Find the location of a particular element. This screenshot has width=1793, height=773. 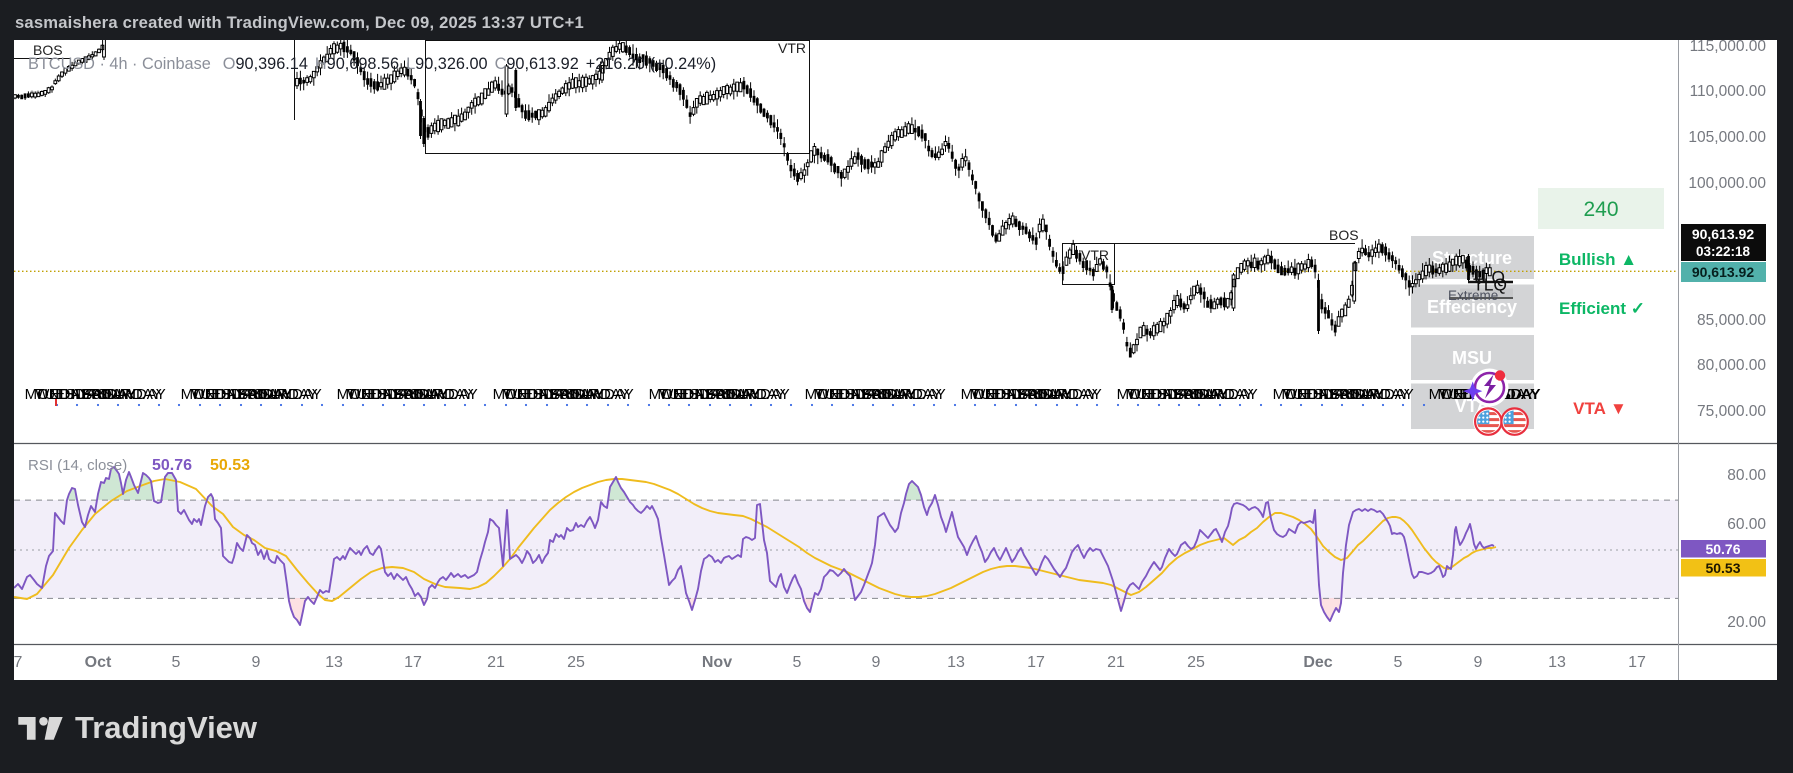

svg-text: 80.00 is located at coordinates (1746, 475).